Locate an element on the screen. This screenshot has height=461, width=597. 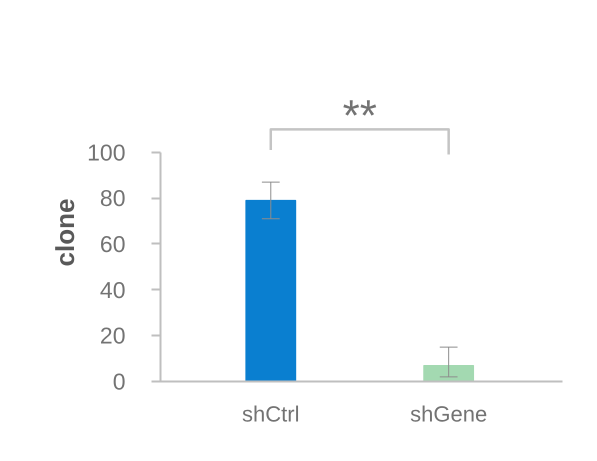
x-tick-label: shCtrl is located at coordinates (271, 414).